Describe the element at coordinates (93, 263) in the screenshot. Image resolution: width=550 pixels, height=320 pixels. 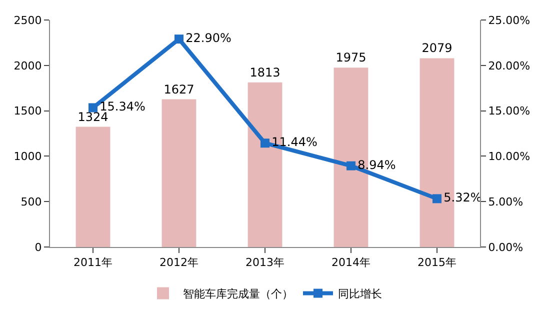
I see `x-tick-label: 2011年` at that location.